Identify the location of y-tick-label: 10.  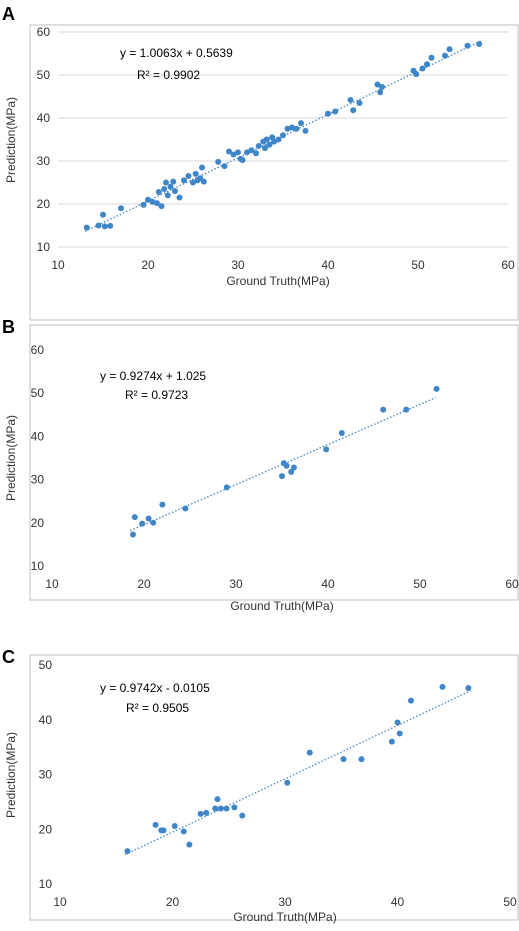
(46, 884).